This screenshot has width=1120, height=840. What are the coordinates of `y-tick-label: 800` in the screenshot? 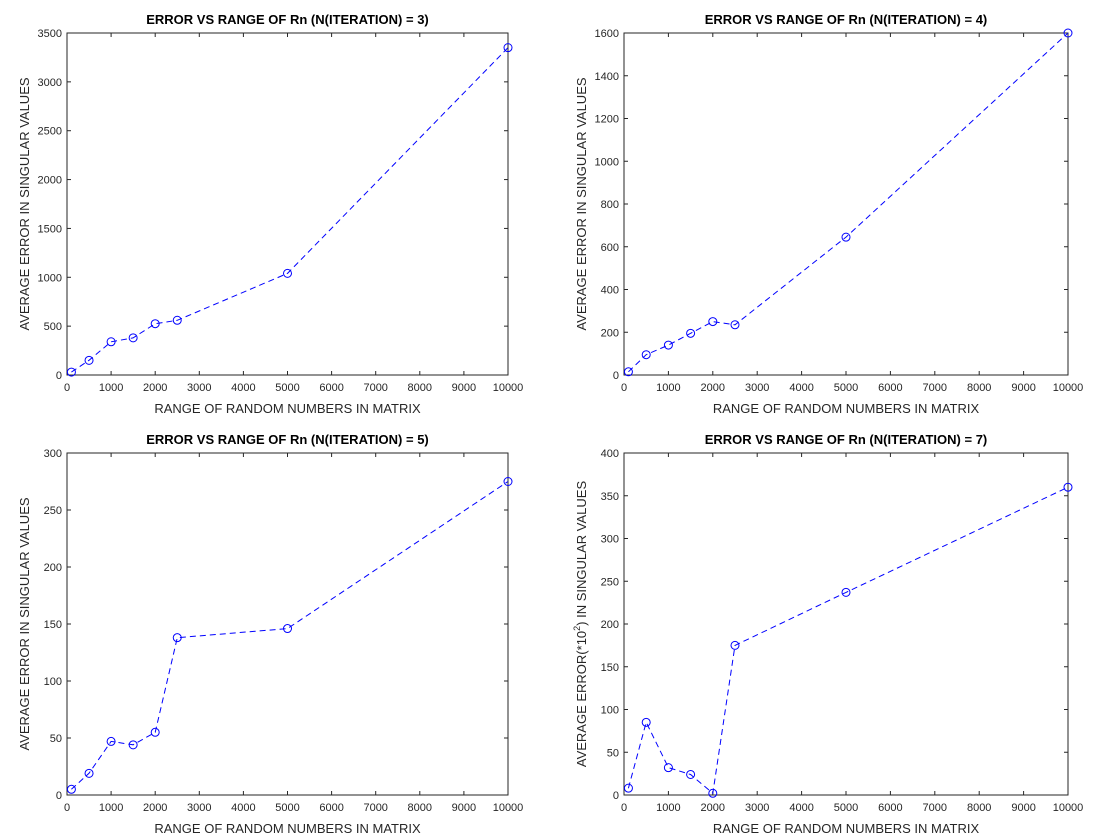 It's located at (610, 205).